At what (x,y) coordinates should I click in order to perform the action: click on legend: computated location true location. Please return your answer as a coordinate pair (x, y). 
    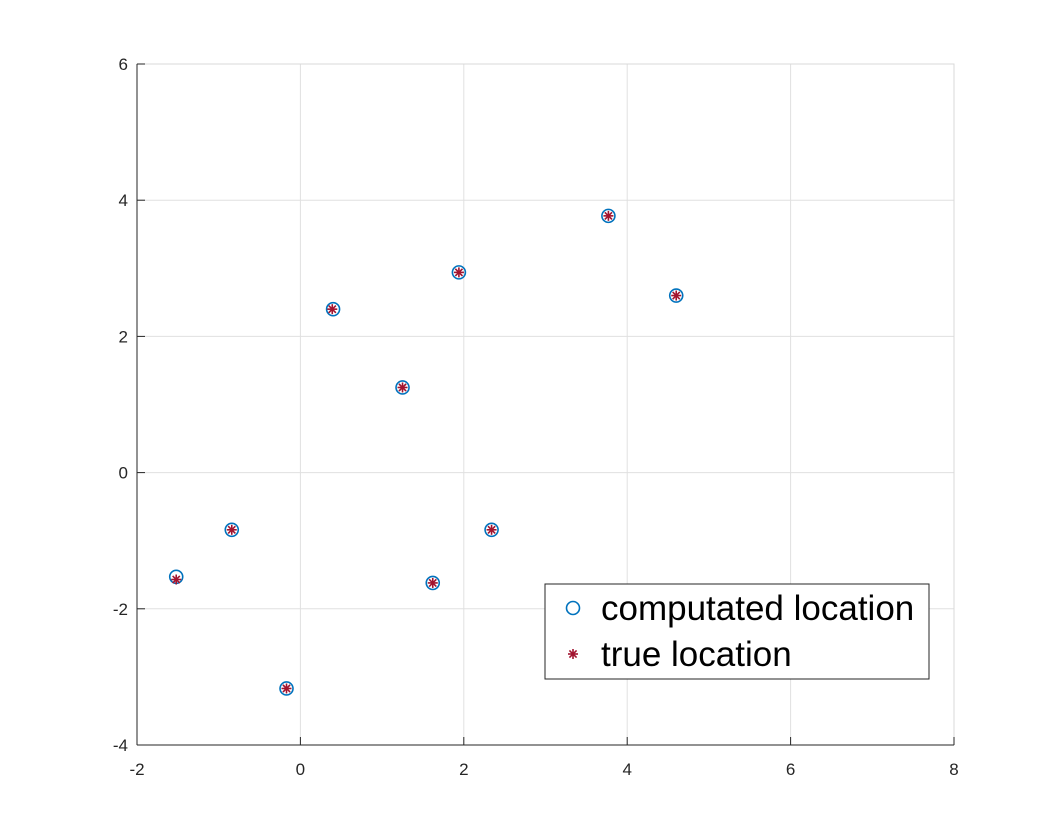
    Looking at the image, I should click on (737, 631).